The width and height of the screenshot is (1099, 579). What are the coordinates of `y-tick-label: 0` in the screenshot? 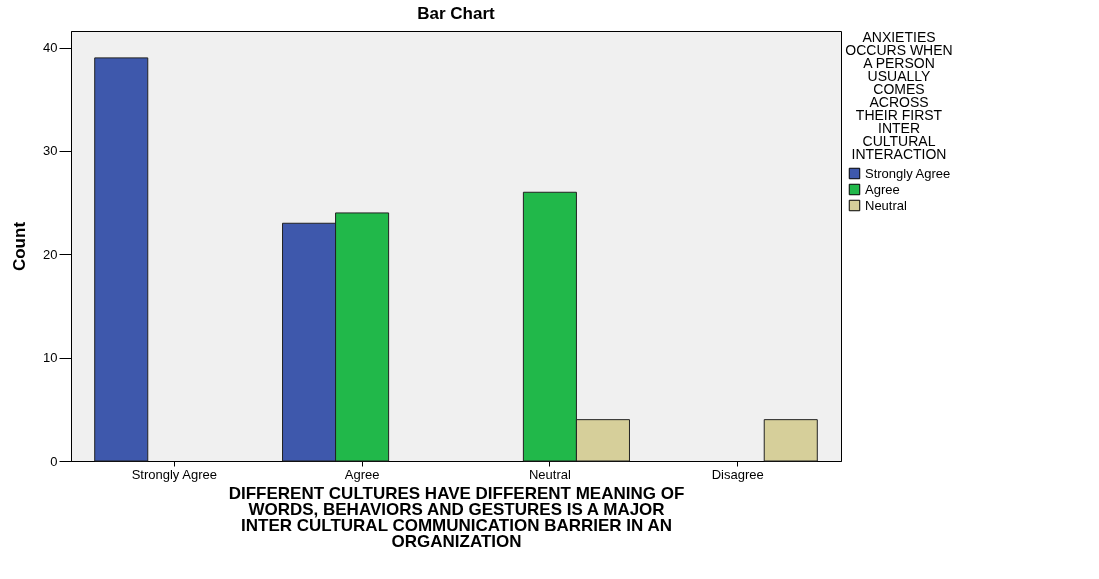 It's located at (54, 461).